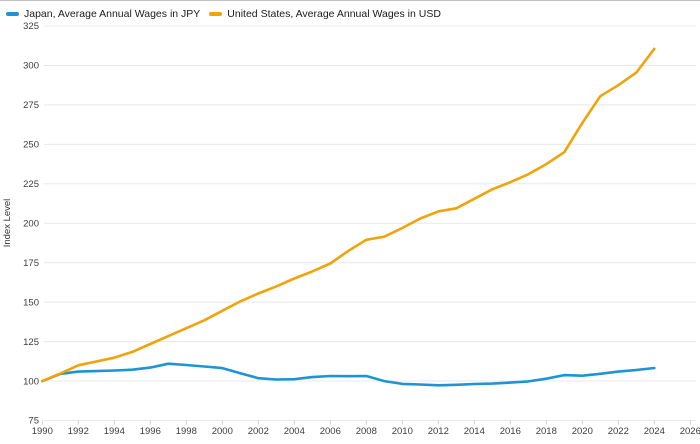 This screenshot has width=700, height=444. Describe the element at coordinates (582, 431) in the screenshot. I see `x-tick-label-2020: 2020` at that location.